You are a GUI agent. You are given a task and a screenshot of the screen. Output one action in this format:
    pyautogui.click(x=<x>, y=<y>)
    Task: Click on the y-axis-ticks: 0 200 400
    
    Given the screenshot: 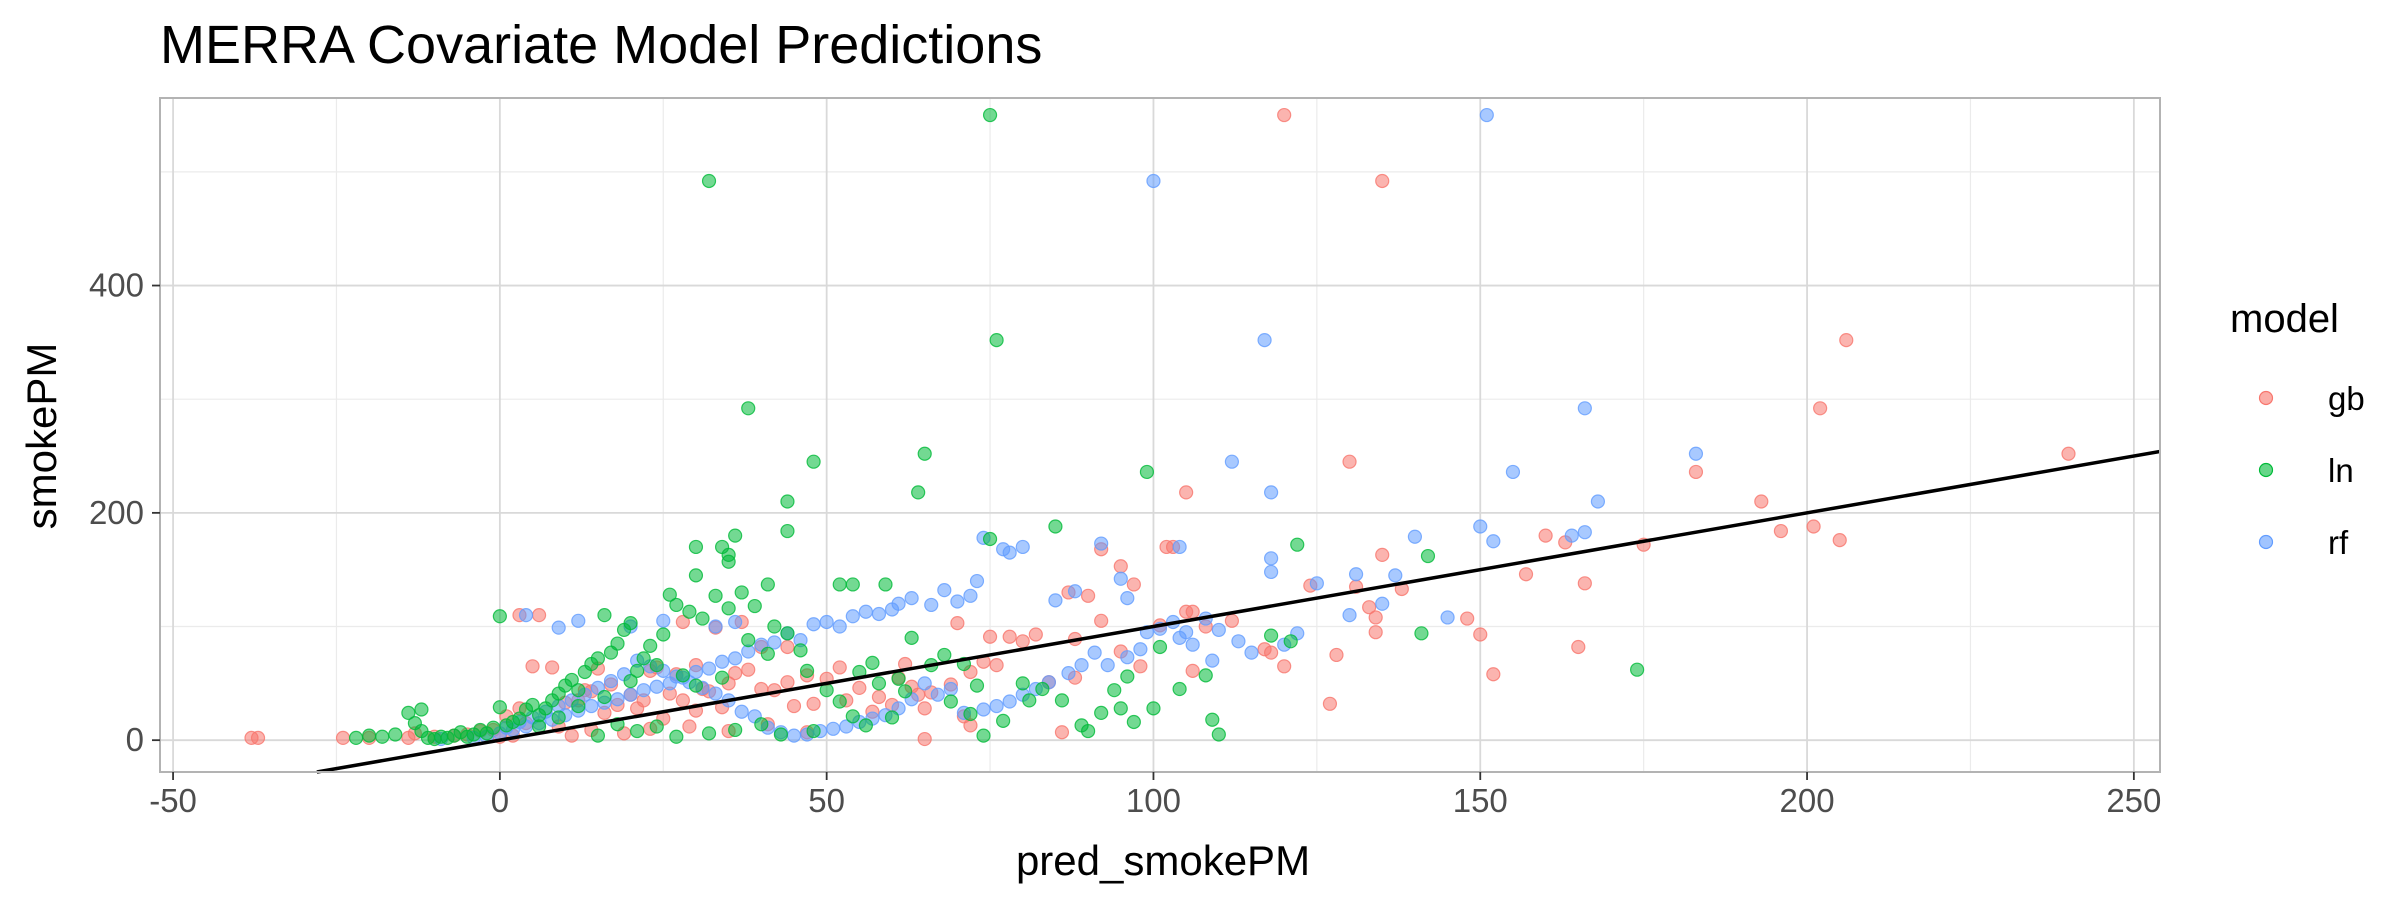 What is the action you would take?
    pyautogui.click(x=124, y=512)
    